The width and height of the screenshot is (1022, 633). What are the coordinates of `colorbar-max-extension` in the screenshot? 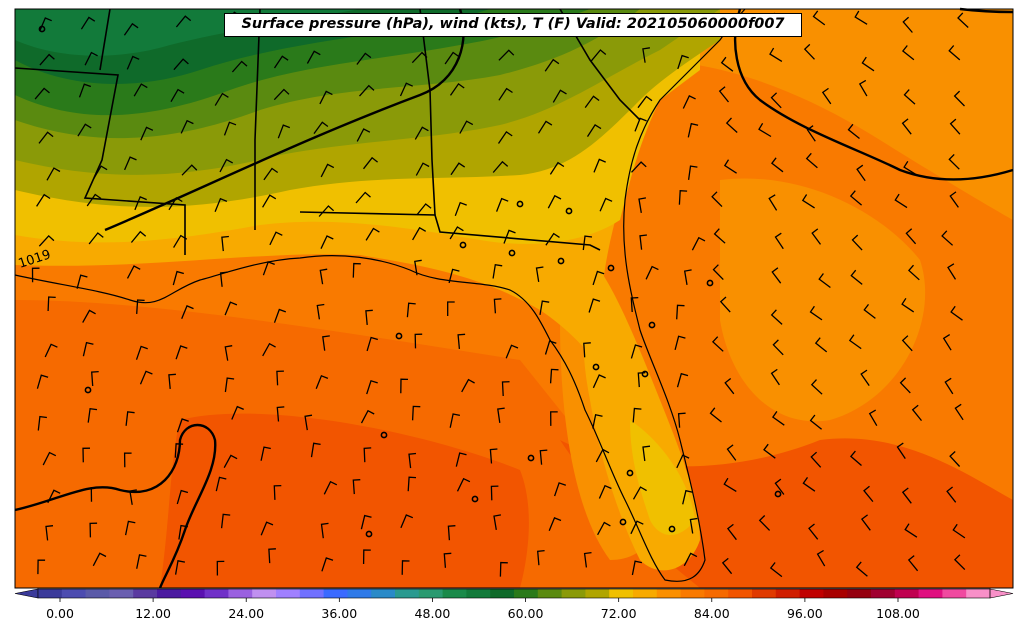 It's located at (1001, 593).